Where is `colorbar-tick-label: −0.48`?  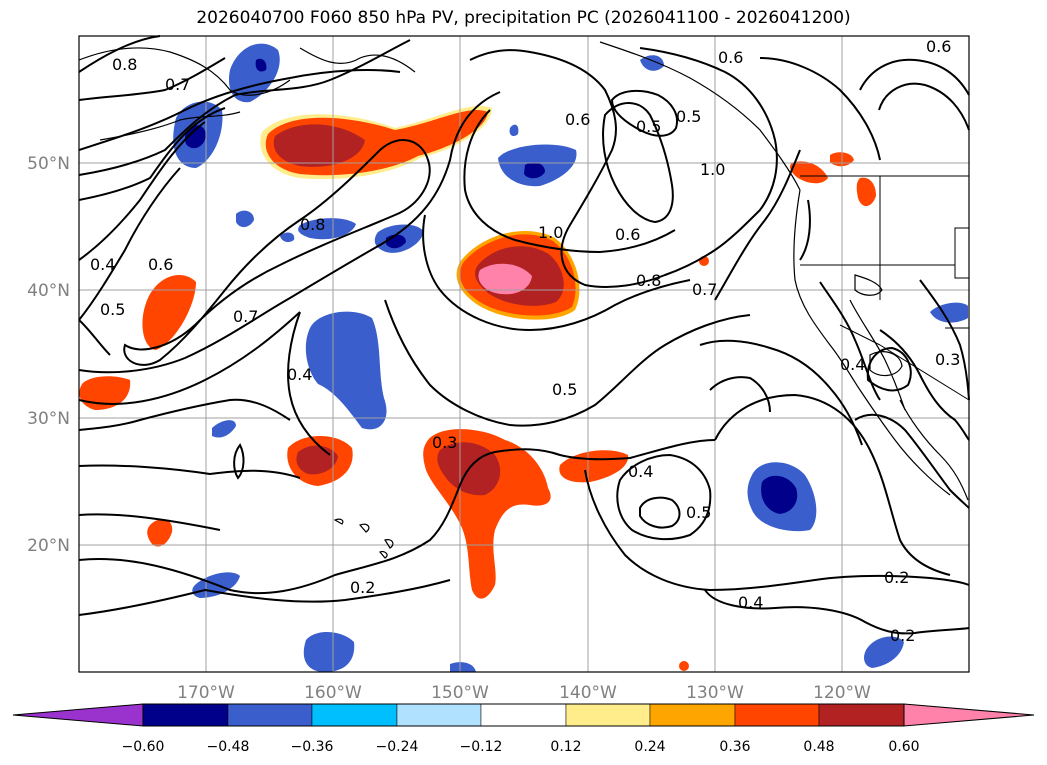
colorbar-tick-label: −0.48 is located at coordinates (228, 747).